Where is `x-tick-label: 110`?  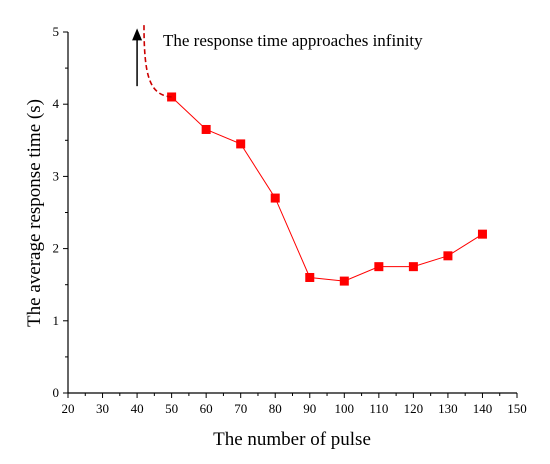 x-tick-label: 110 is located at coordinates (378, 408).